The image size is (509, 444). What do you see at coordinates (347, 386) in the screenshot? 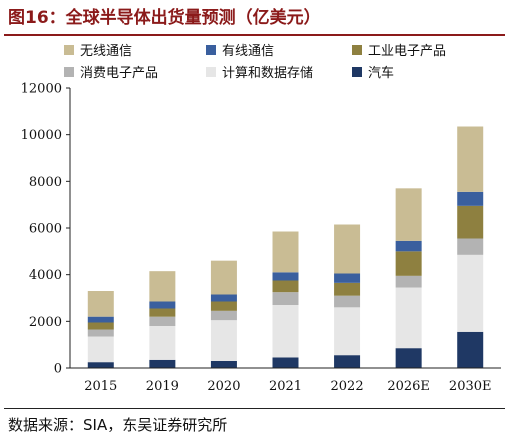
I see `x-tick-label-4: 2022` at bounding box center [347, 386].